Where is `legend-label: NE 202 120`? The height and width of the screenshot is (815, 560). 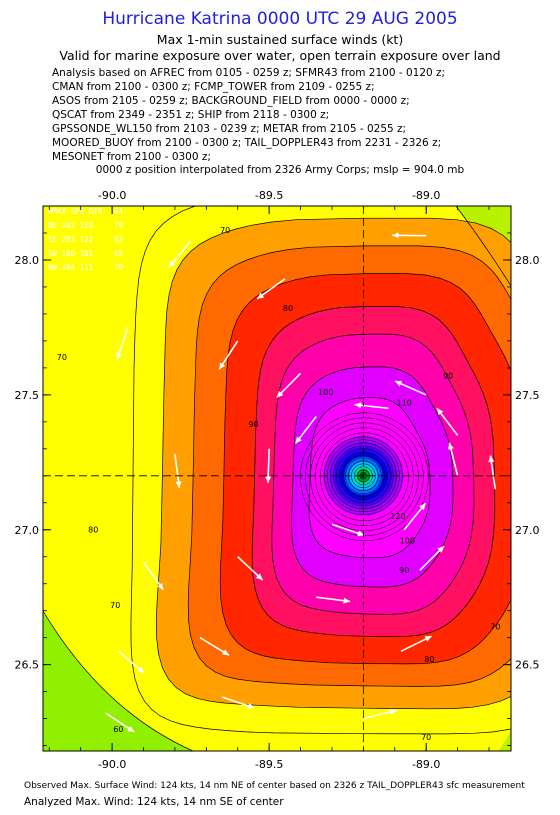 legend-label: NE 202 120 is located at coordinates (71, 225).